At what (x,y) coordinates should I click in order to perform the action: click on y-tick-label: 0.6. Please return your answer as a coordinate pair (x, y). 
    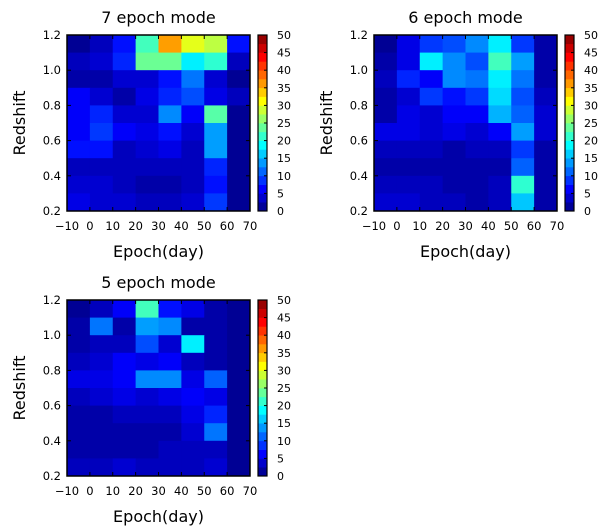
    Looking at the image, I should click on (52, 406).